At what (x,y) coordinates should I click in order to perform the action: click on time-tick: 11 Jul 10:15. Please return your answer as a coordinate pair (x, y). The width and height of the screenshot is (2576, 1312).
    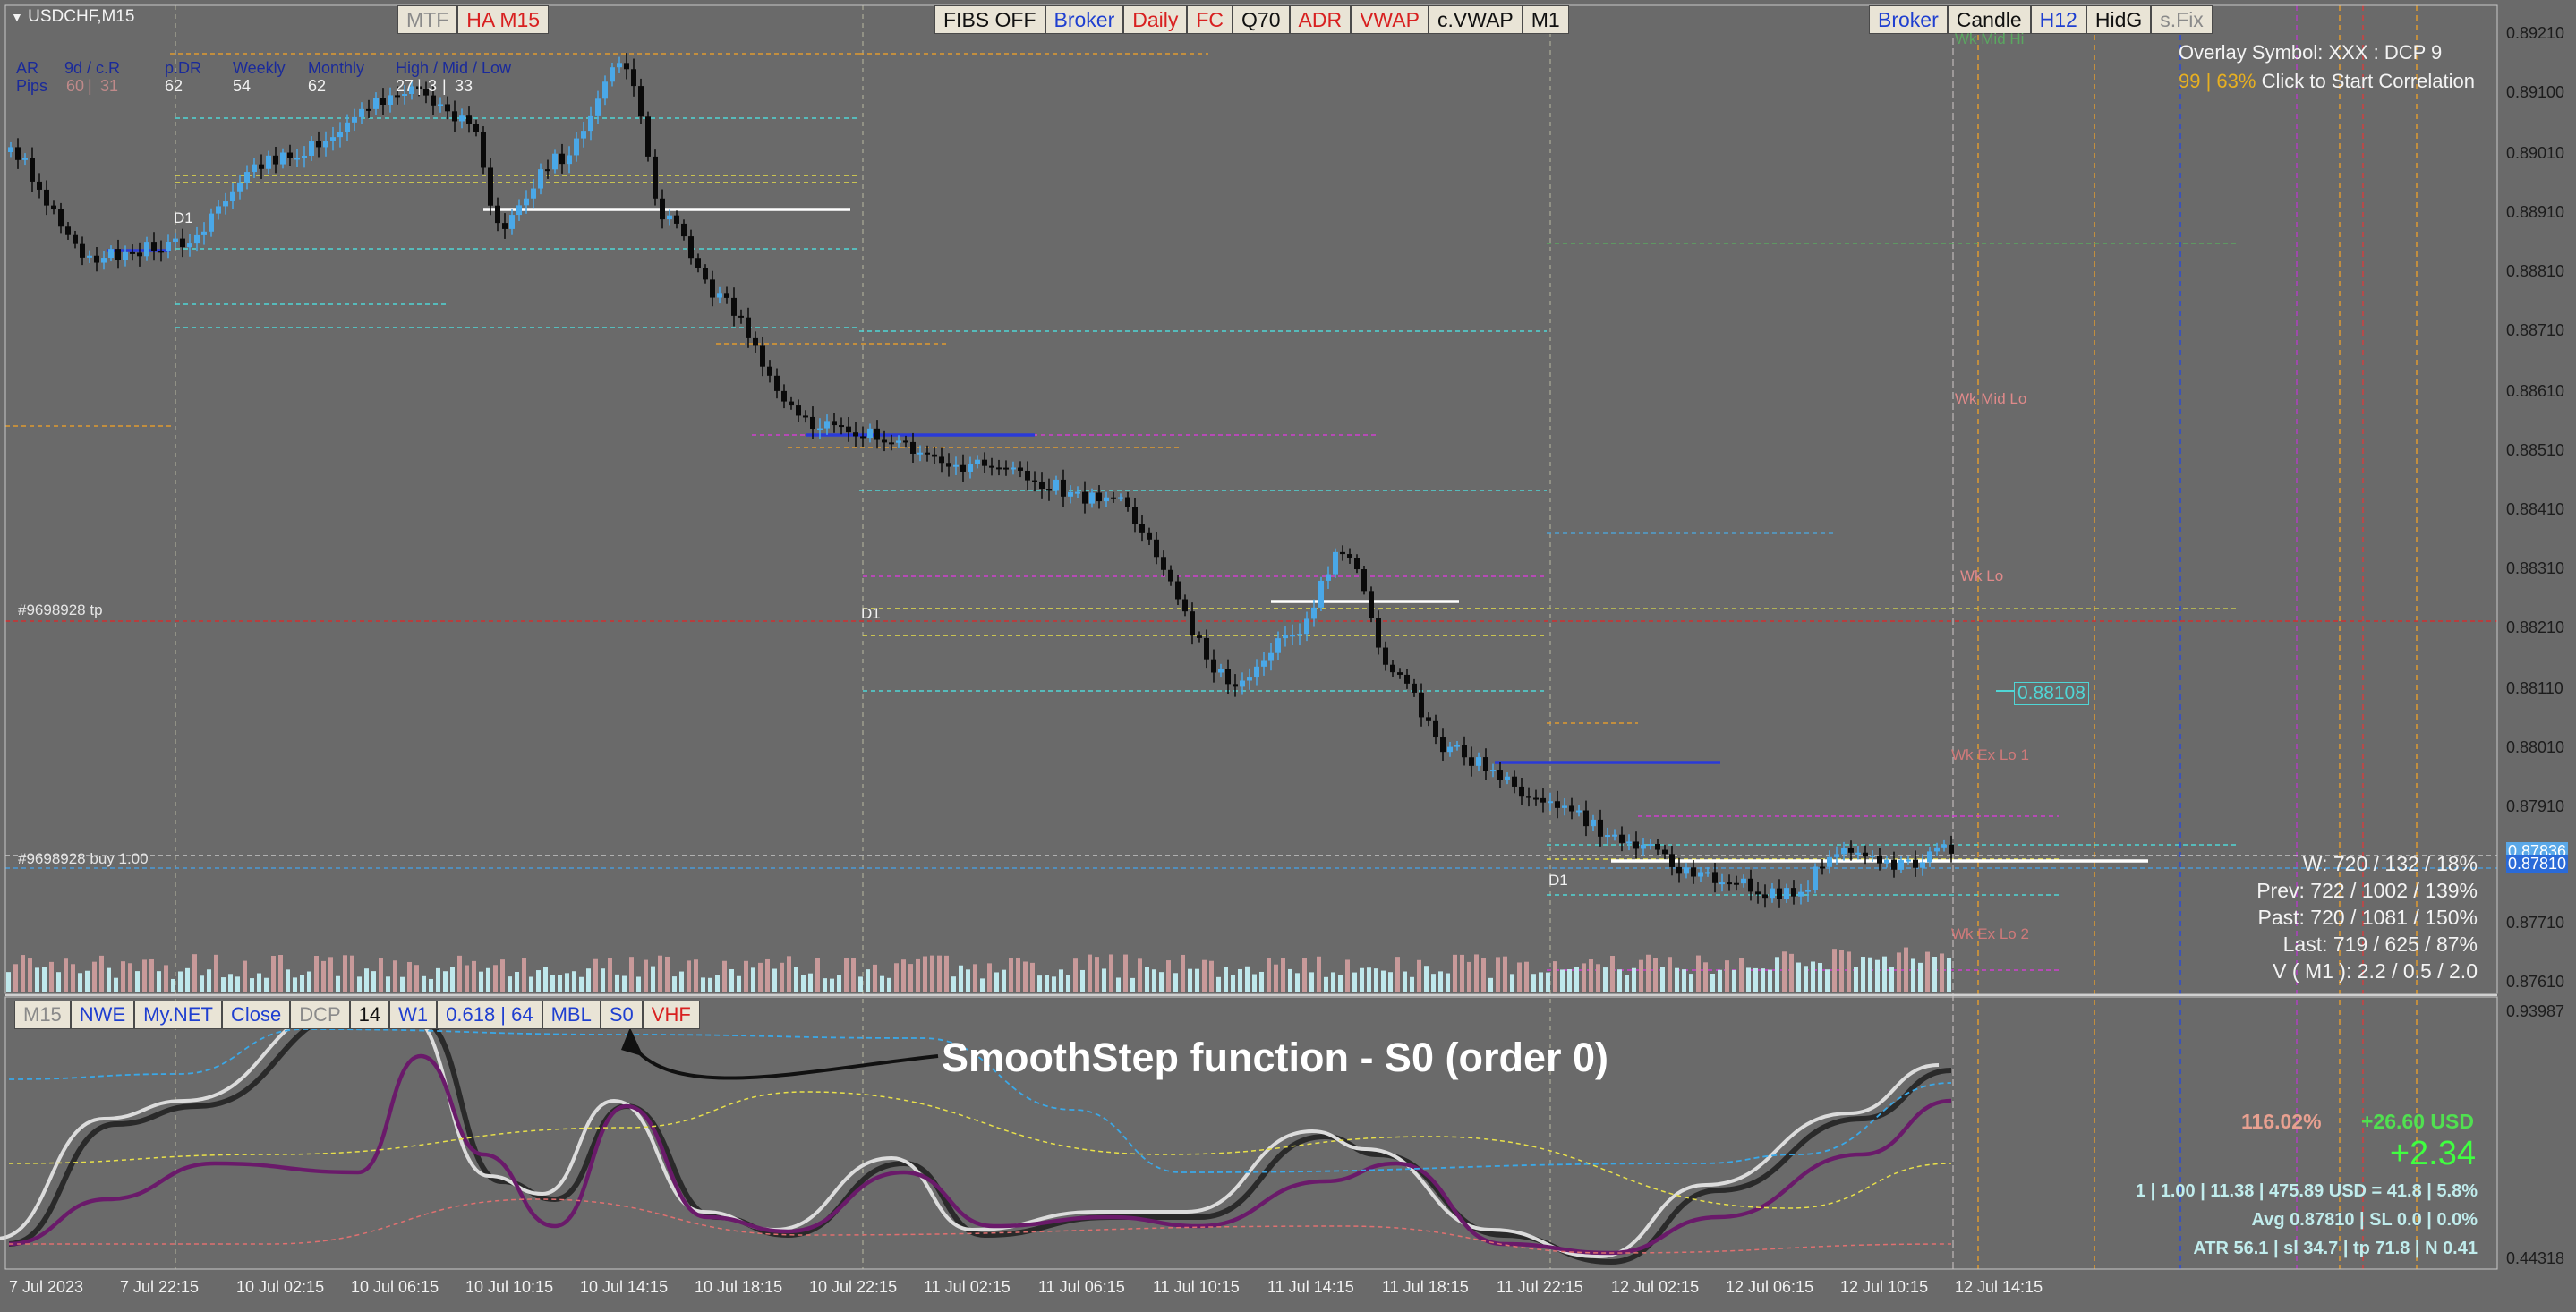
    Looking at the image, I should click on (1196, 1287).